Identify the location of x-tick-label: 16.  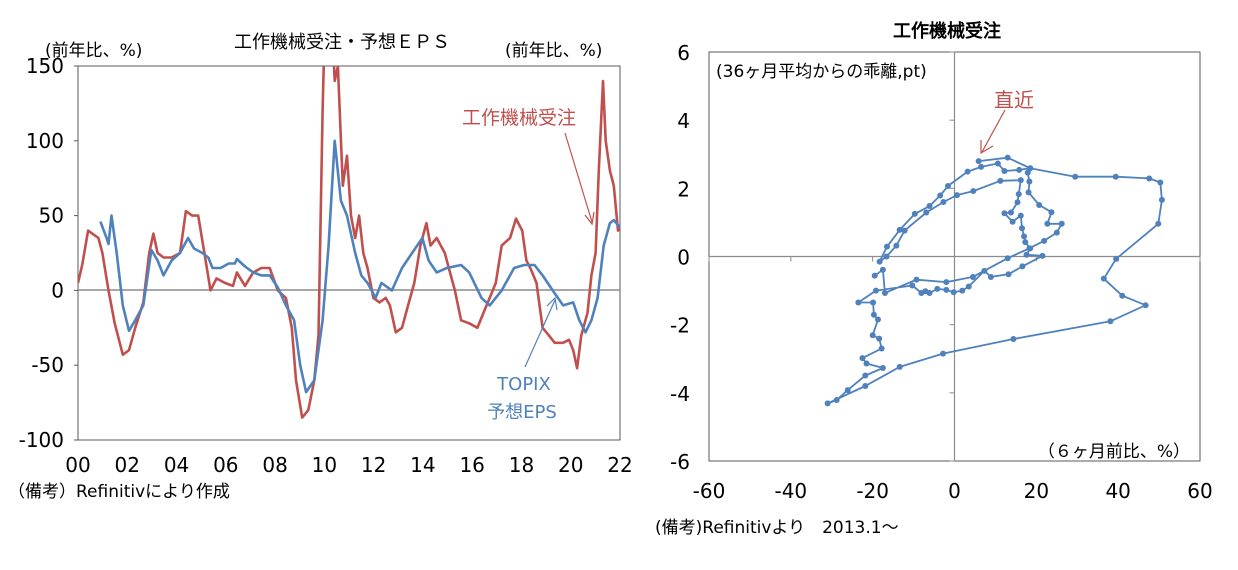
(471, 465).